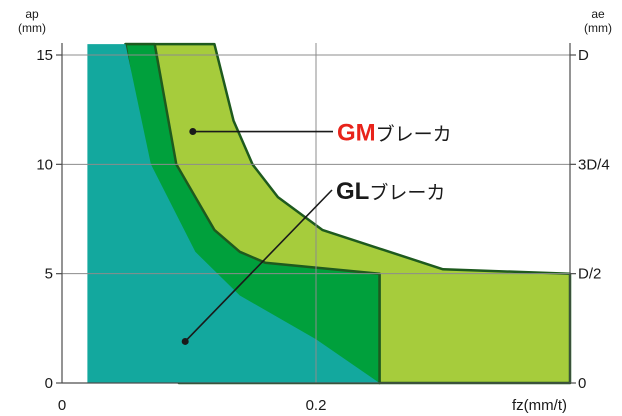  What do you see at coordinates (49, 274) in the screenshot?
I see `y-left-tick-label-1: 5` at bounding box center [49, 274].